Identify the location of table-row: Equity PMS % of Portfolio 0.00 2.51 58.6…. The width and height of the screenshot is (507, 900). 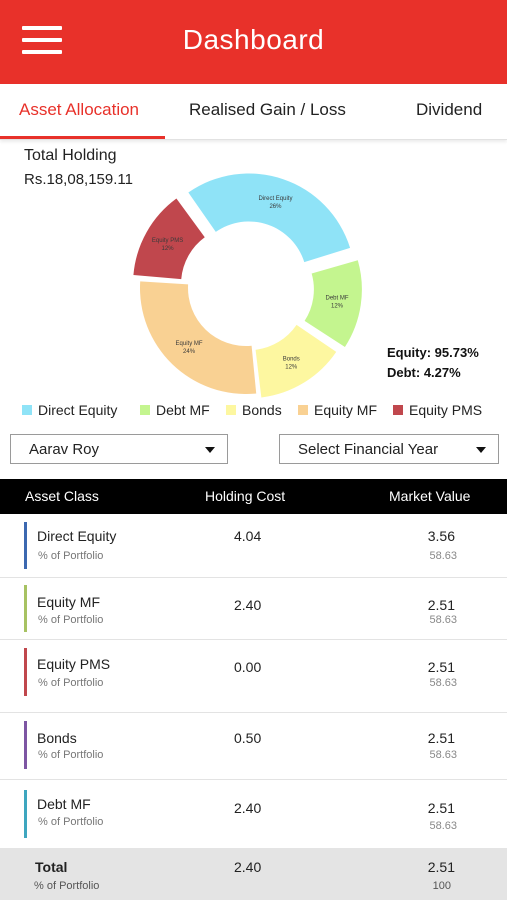
(253, 676).